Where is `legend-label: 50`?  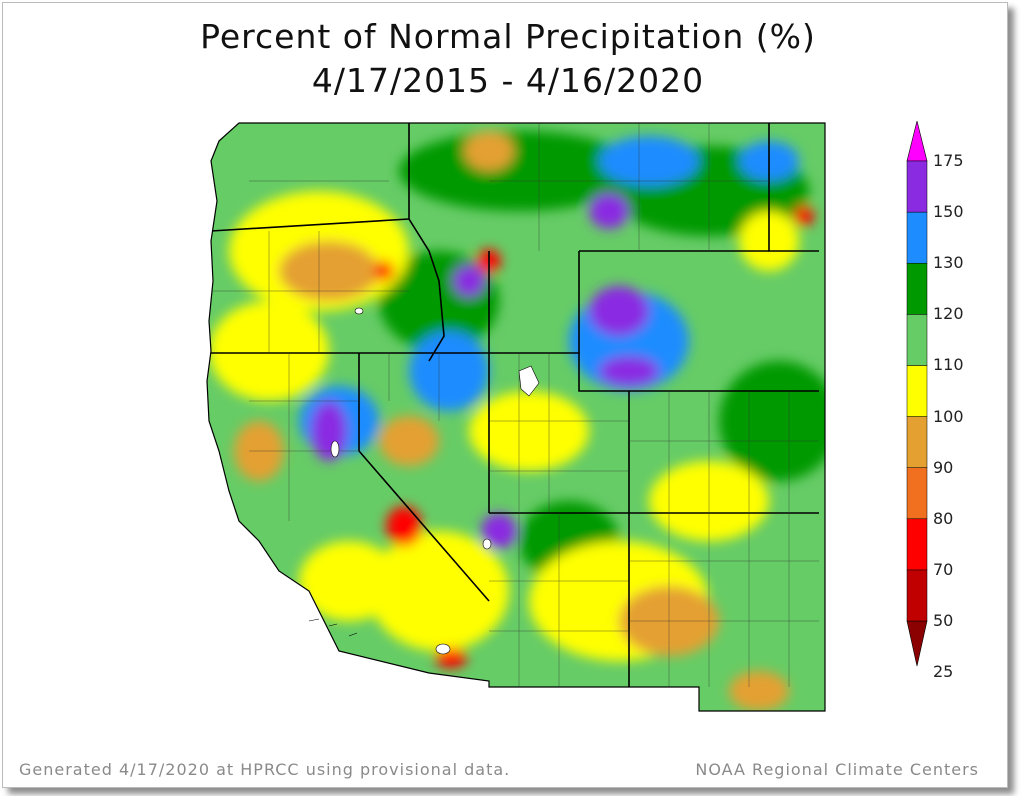
legend-label: 50 is located at coordinates (943, 620).